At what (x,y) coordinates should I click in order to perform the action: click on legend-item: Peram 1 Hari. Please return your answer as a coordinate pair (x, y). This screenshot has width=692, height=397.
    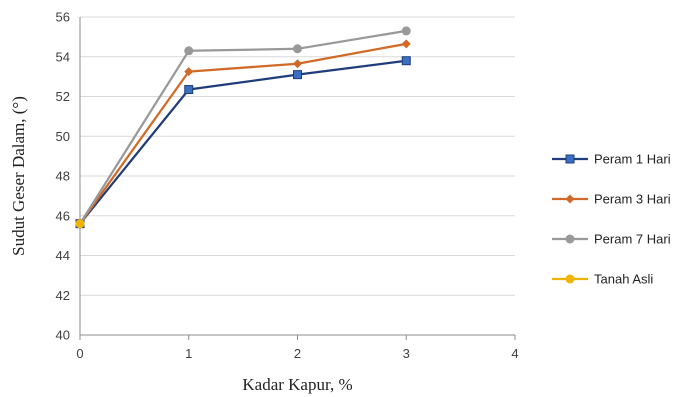
    Looking at the image, I should click on (611, 159).